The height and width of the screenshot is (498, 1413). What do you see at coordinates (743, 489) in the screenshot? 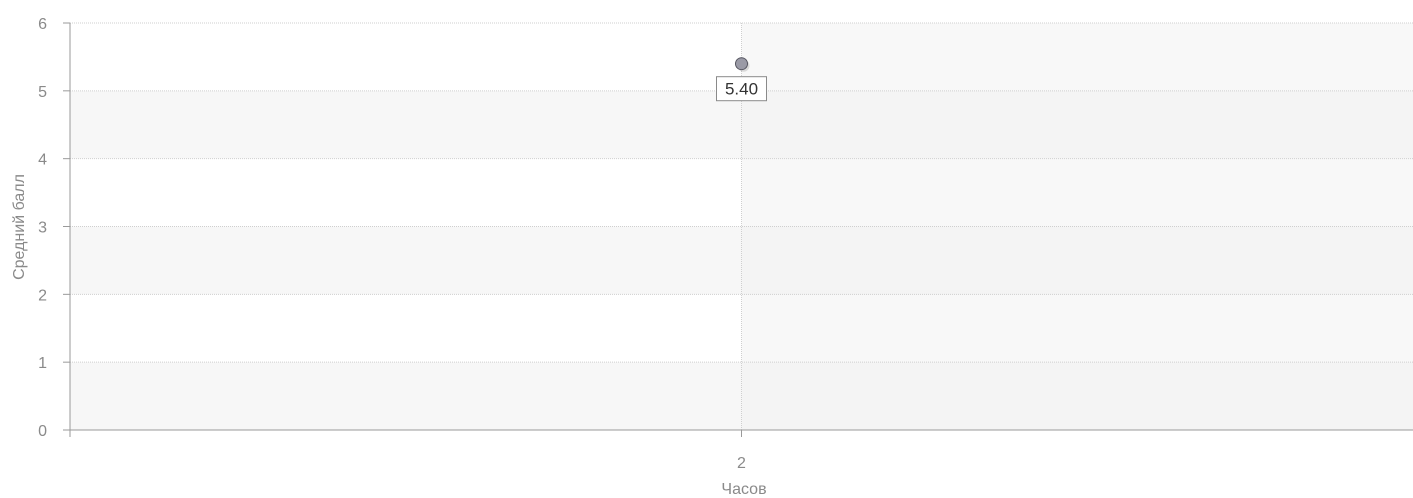
I see `x-axis-title: Часов` at bounding box center [743, 489].